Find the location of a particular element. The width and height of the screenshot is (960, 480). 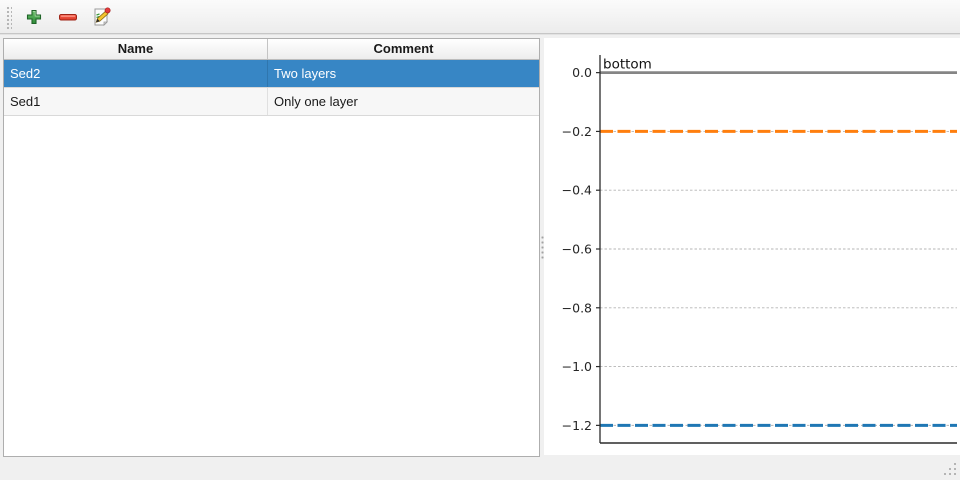

y-tick-label: −1.0 is located at coordinates (577, 366).